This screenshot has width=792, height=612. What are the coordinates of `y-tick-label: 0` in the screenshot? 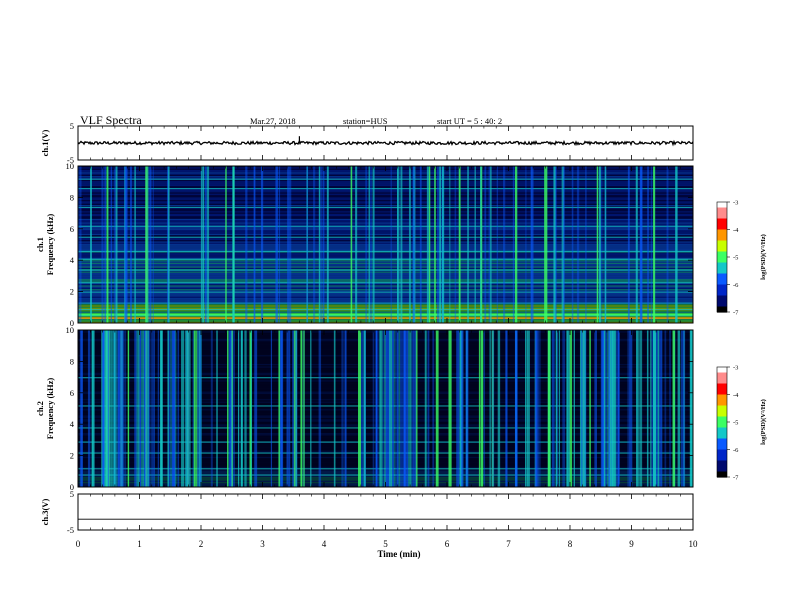 It's located at (72, 323).